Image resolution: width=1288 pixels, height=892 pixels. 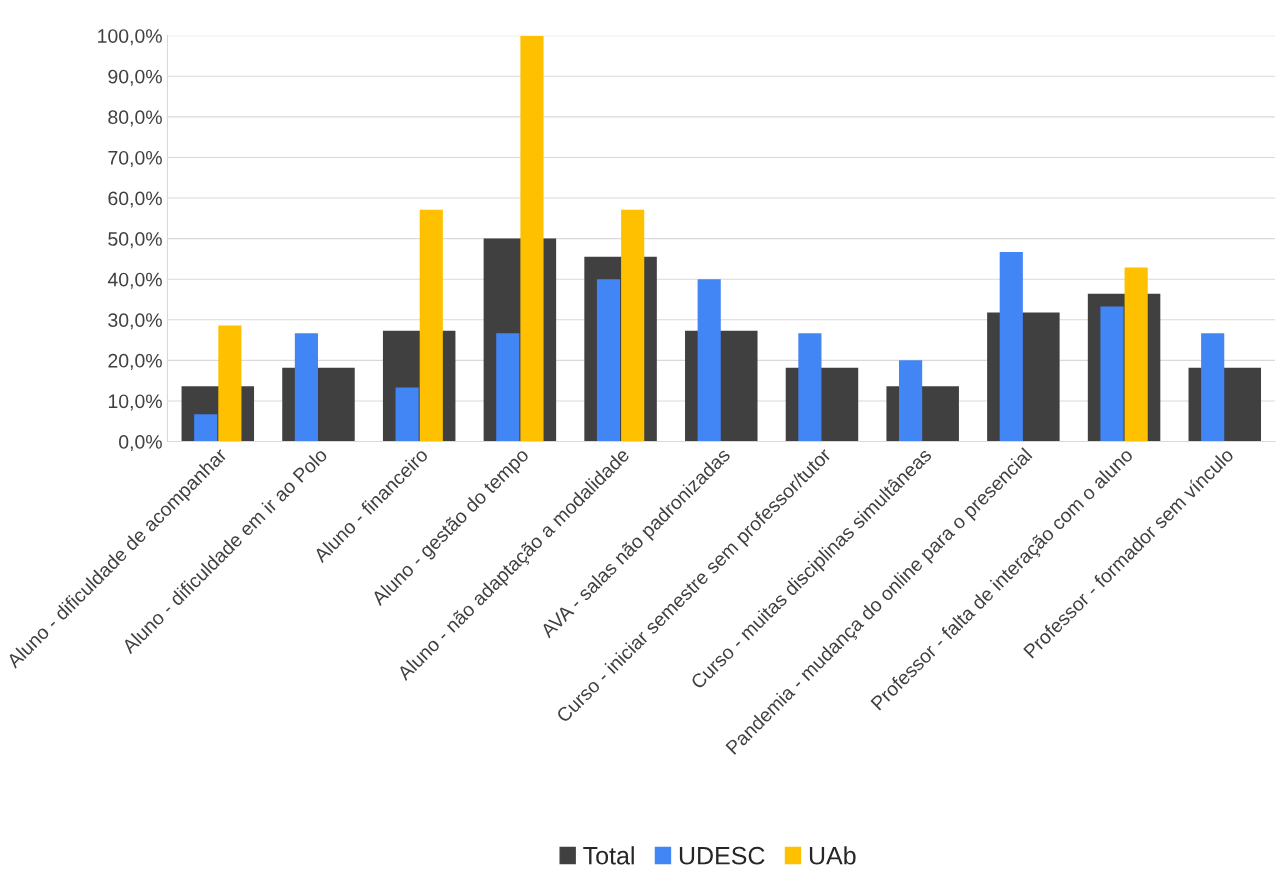 I want to click on y-tick-label: 60,0%, so click(x=135, y=199).